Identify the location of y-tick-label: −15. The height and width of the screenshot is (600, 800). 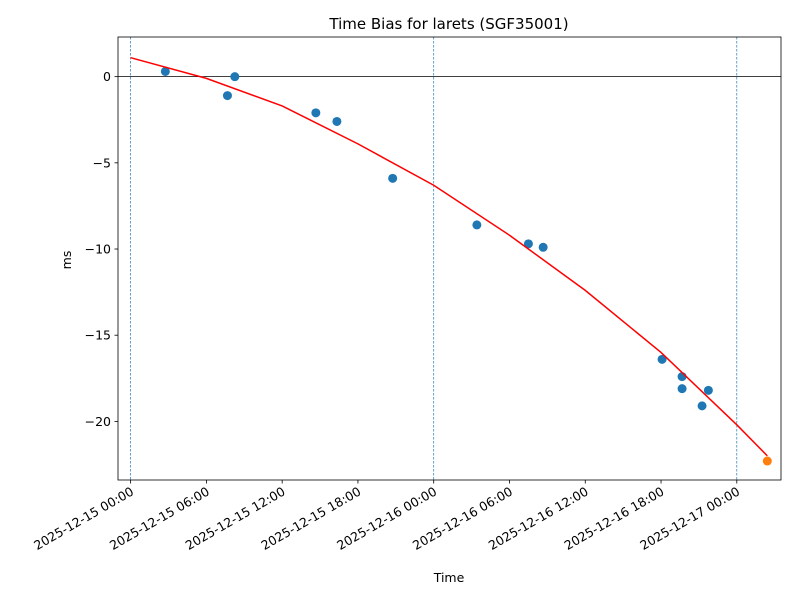
(98, 335).